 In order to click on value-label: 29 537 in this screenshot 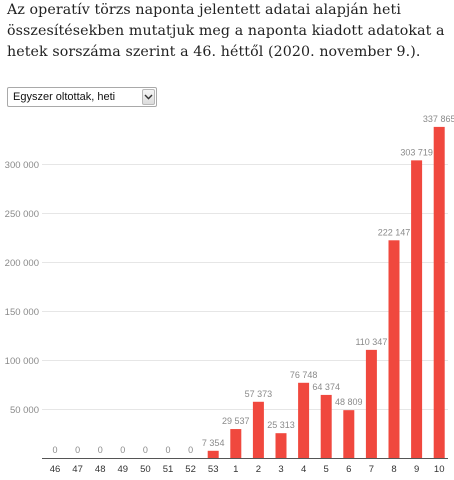, I will do `click(236, 421)`.